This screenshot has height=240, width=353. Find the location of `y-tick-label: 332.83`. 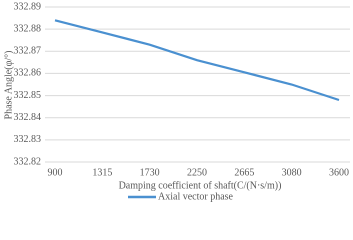

y-tick-label: 332.83 is located at coordinates (28, 139).